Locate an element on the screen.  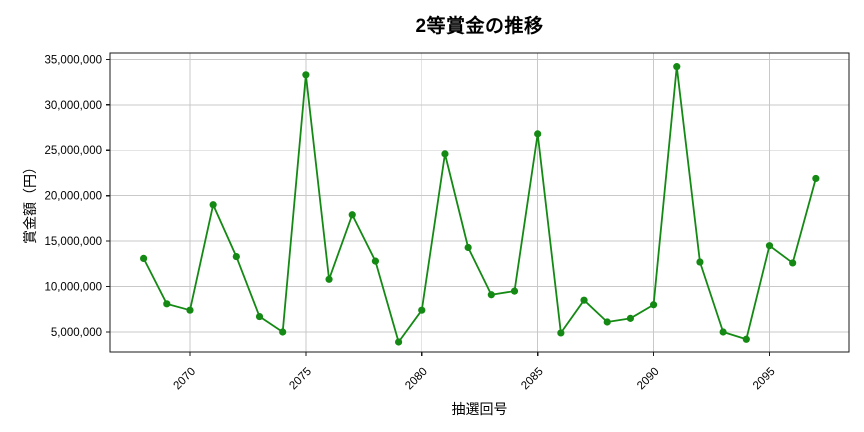
x-tick-label: 2080 is located at coordinates (416, 379).